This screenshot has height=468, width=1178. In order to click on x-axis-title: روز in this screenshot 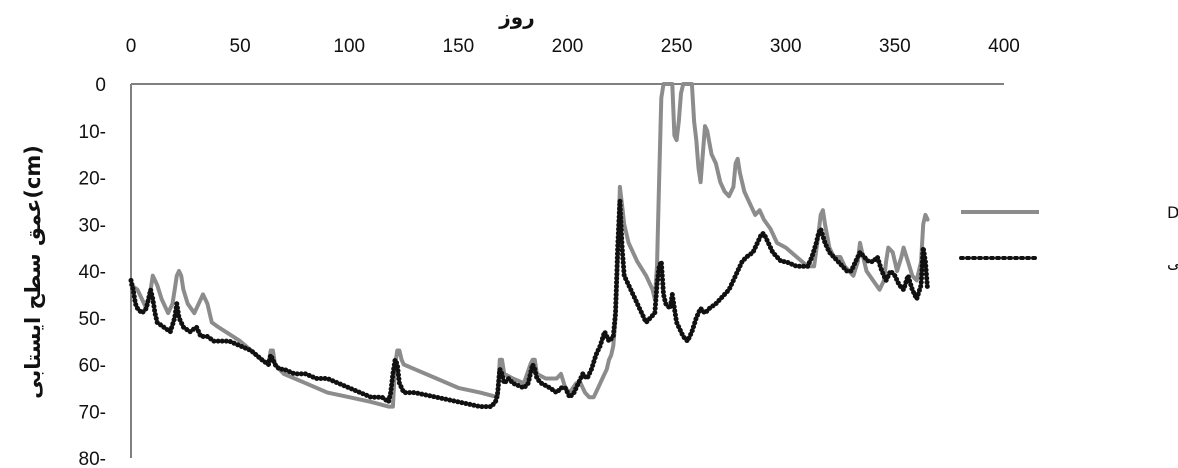, I will do `click(516, 17)`.